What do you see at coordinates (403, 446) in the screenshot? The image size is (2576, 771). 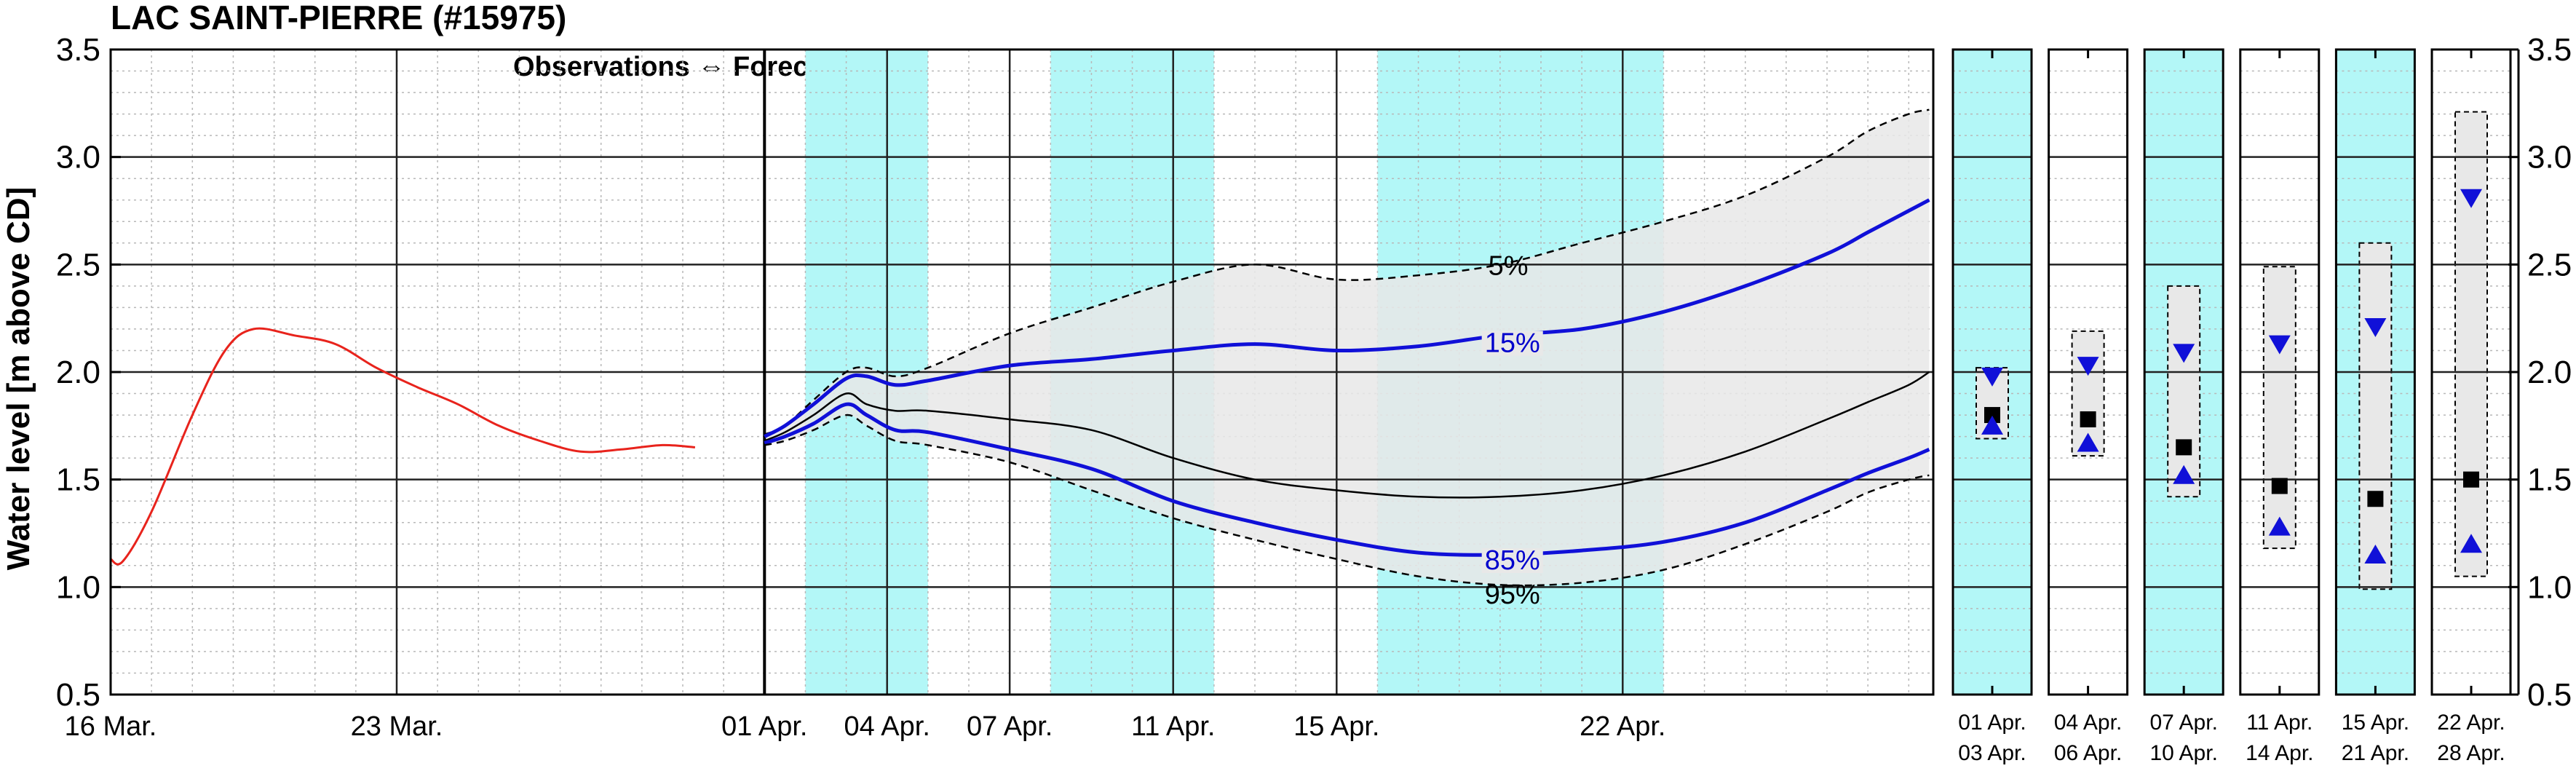 I see `observed-series-line` at bounding box center [403, 446].